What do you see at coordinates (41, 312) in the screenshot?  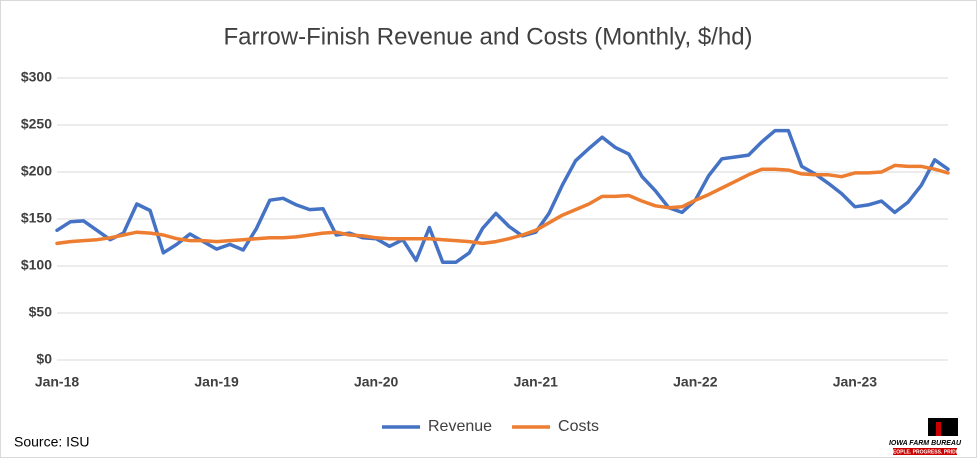 I see `y-tick-label: $50` at bounding box center [41, 312].